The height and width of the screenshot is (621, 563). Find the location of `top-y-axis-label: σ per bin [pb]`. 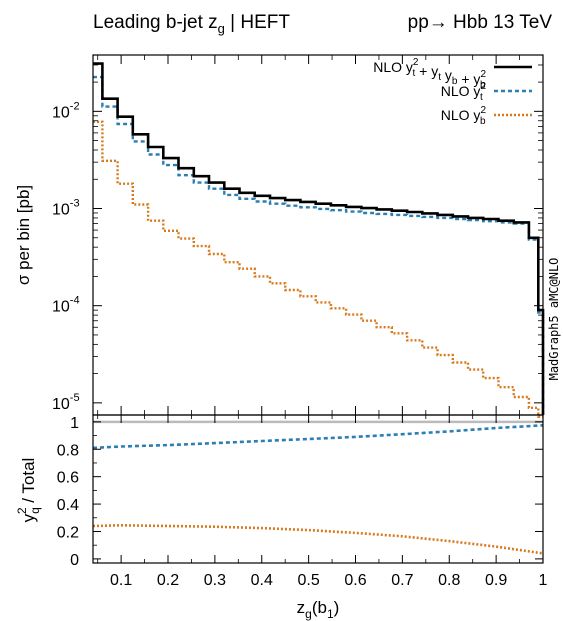

top-y-axis-label: σ per bin [pb] is located at coordinates (23, 235).